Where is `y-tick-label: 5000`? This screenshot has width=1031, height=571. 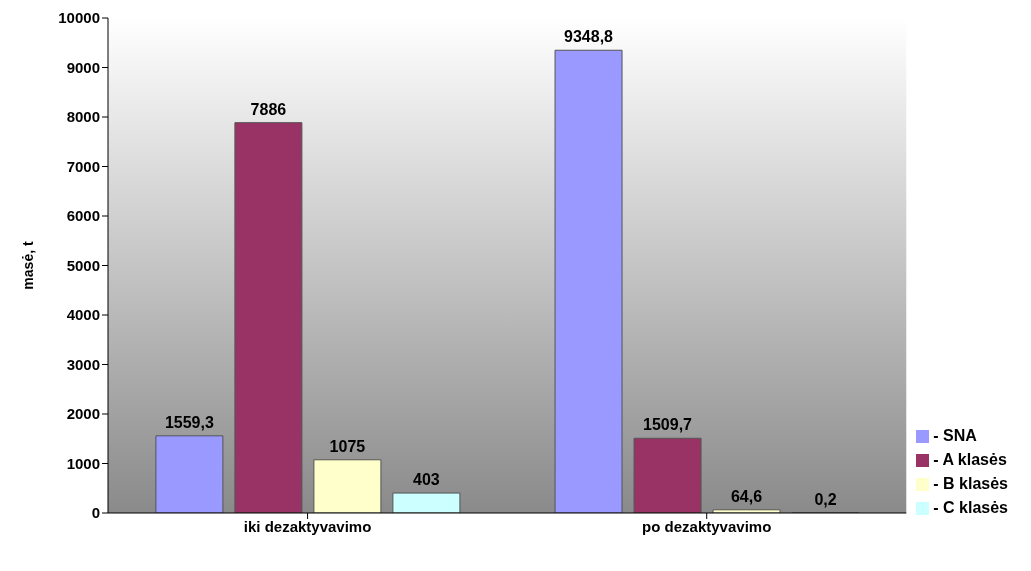
y-tick-label: 5000 is located at coordinates (83, 265).